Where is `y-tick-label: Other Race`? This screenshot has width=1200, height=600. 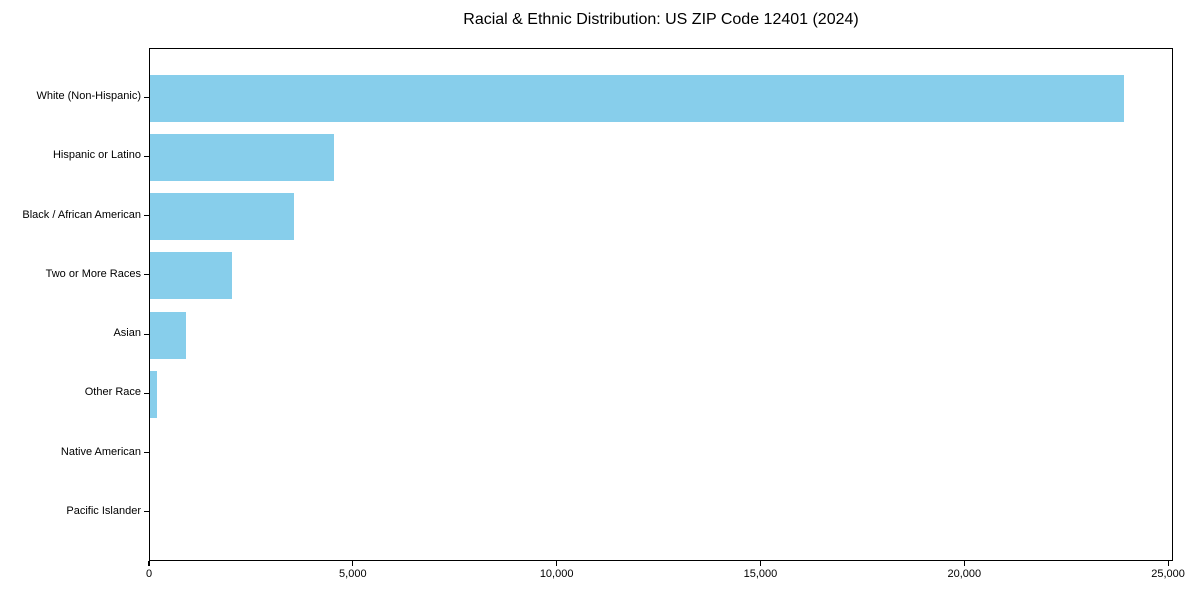 y-tick-label: Other Race is located at coordinates (112, 392).